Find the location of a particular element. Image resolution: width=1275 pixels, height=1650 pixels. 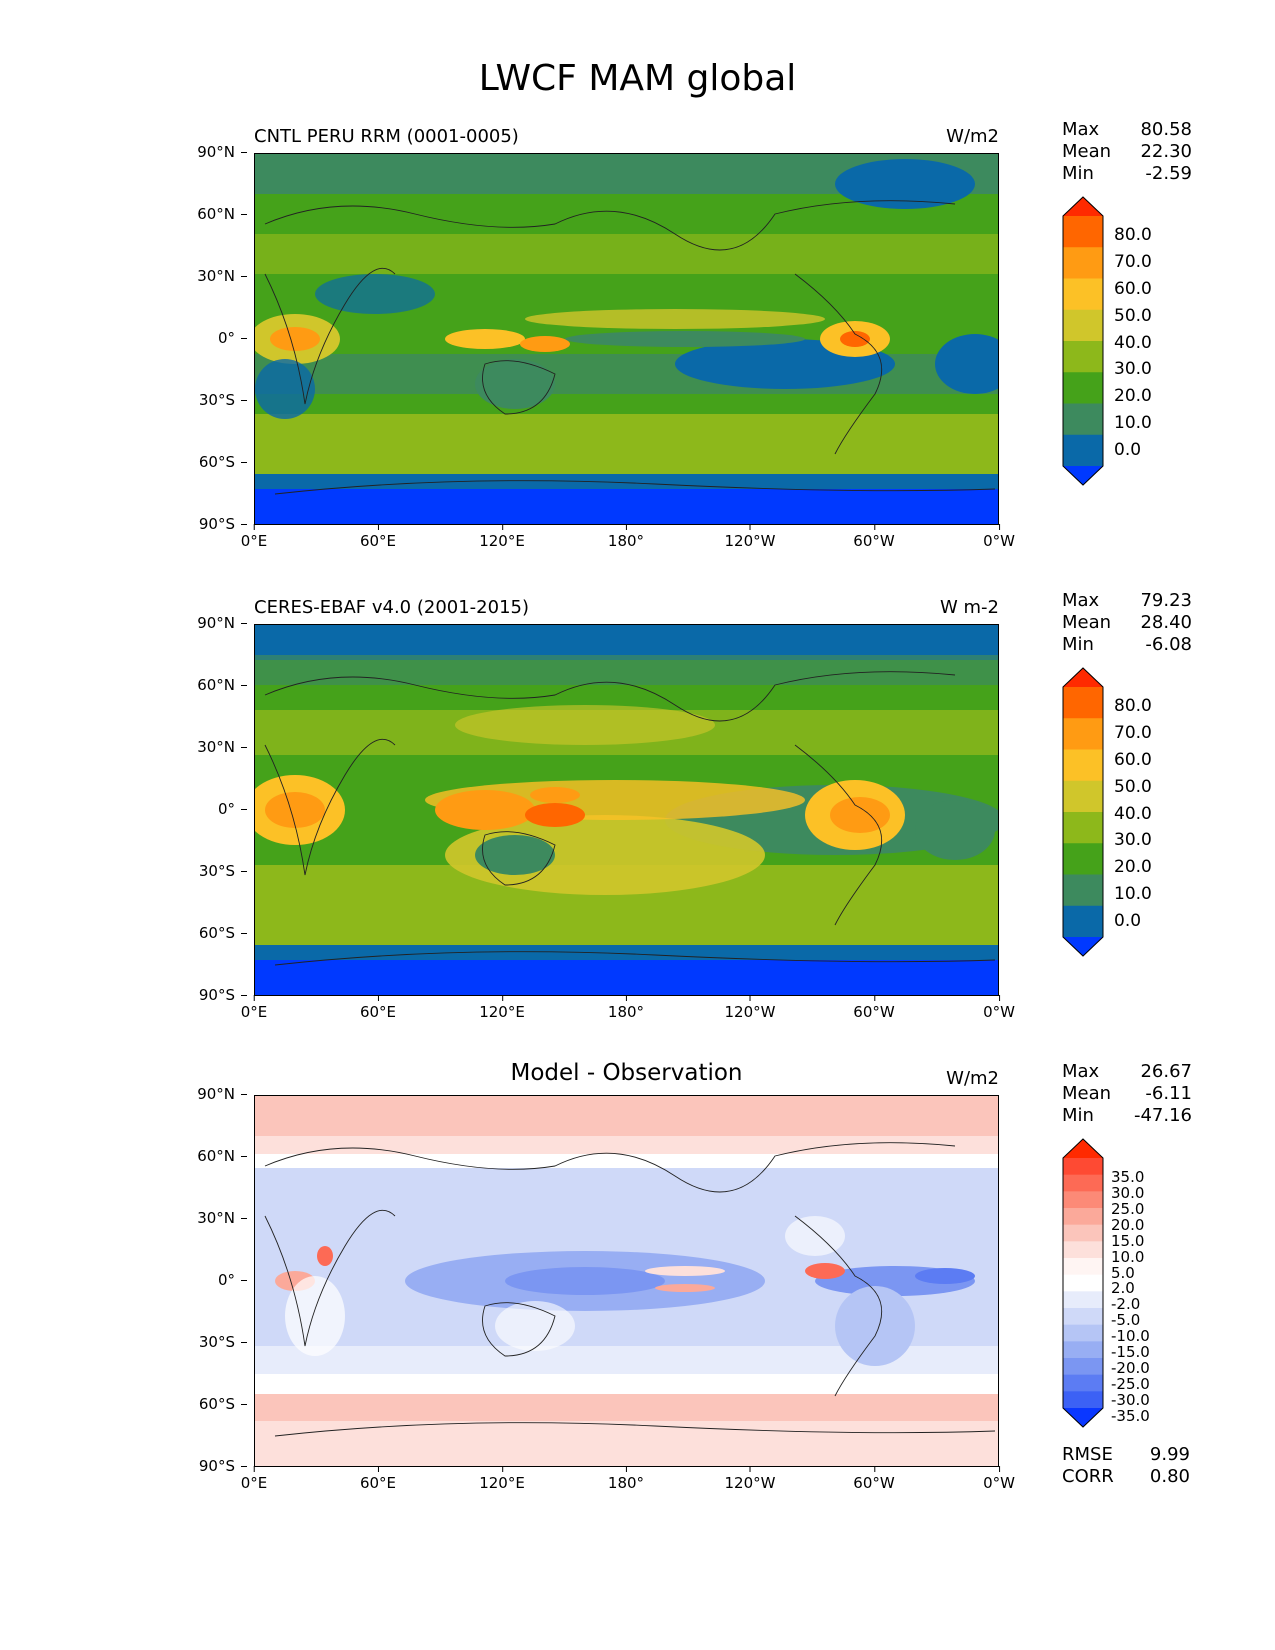

colorbar-label: -15.0 is located at coordinates (1130, 1352).